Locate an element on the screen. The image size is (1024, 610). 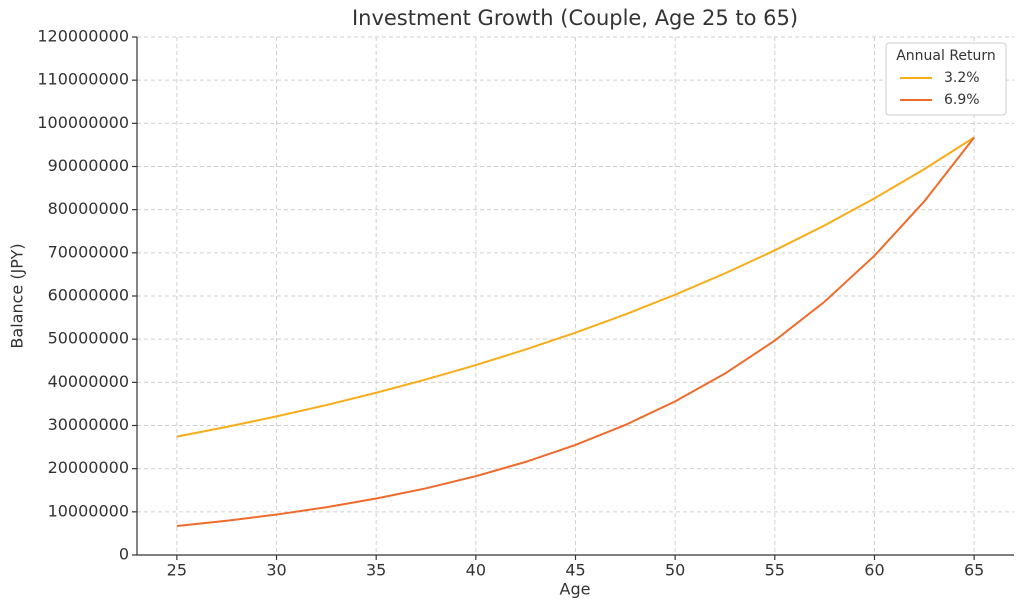
y-tick-label: 10000000 is located at coordinates (88, 510).